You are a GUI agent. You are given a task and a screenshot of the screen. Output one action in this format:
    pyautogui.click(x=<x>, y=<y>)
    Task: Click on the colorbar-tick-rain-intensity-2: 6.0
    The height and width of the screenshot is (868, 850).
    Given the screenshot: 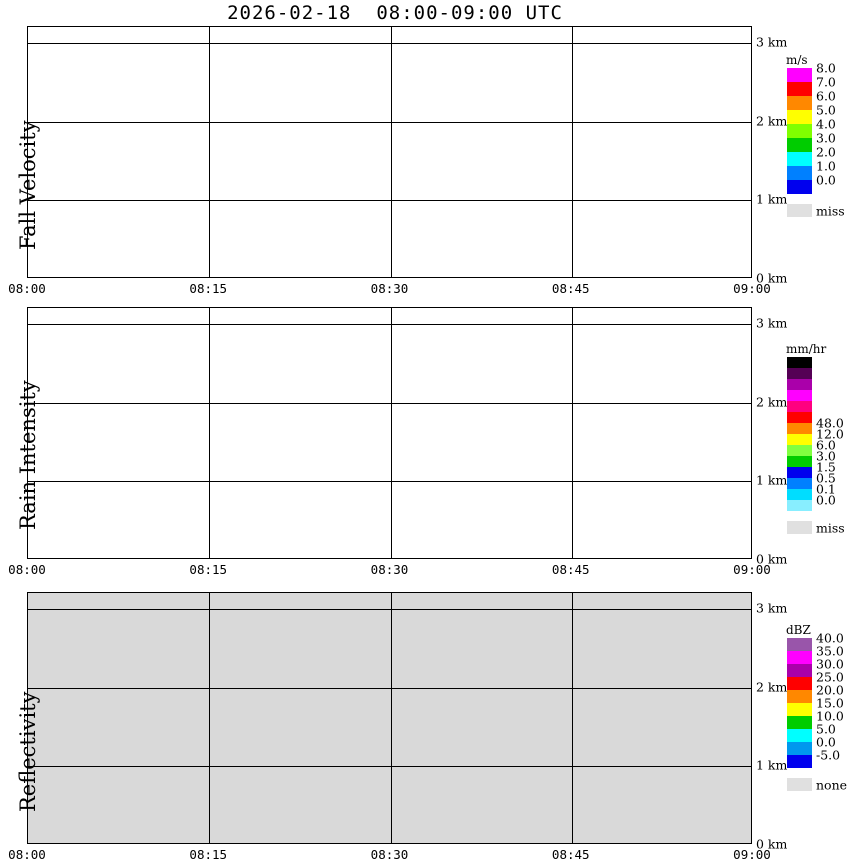 What is the action you would take?
    pyautogui.click(x=826, y=445)
    